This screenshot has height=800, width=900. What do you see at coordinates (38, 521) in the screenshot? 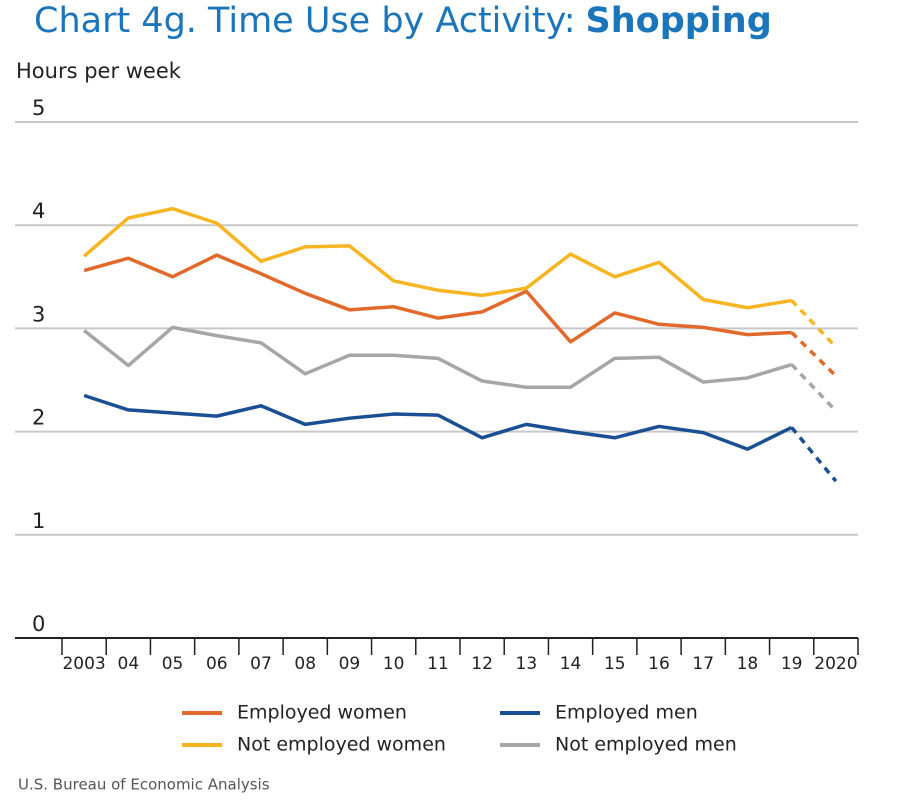
I see `y-tick-label: 1` at bounding box center [38, 521].